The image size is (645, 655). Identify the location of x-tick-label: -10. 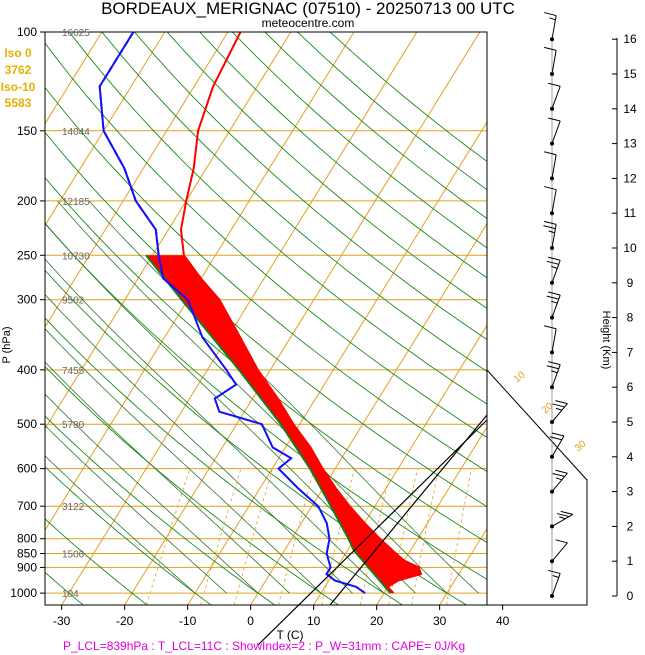
(188, 621).